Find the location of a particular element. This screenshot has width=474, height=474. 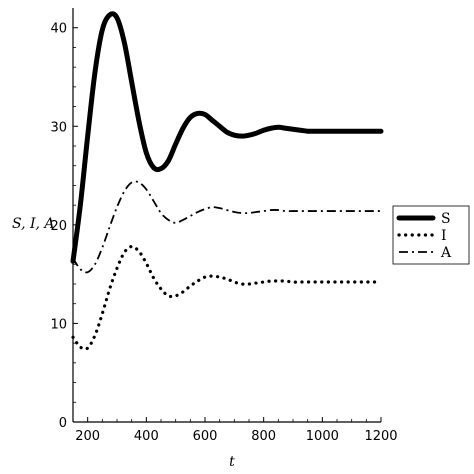

y-tick-label: 10 is located at coordinates (58, 324).